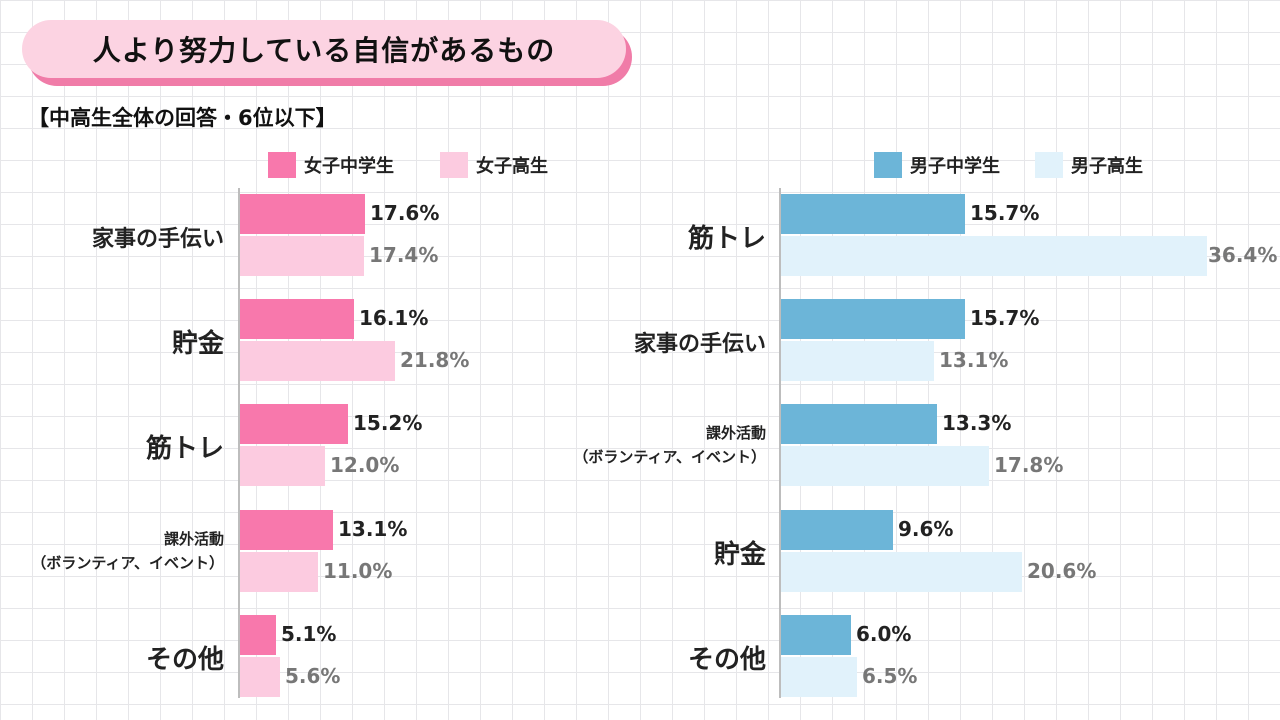 Image resolution: width=1280 pixels, height=720 pixels. I want to click on male-data-label-0-1: 36.4%, so click(1243, 255).